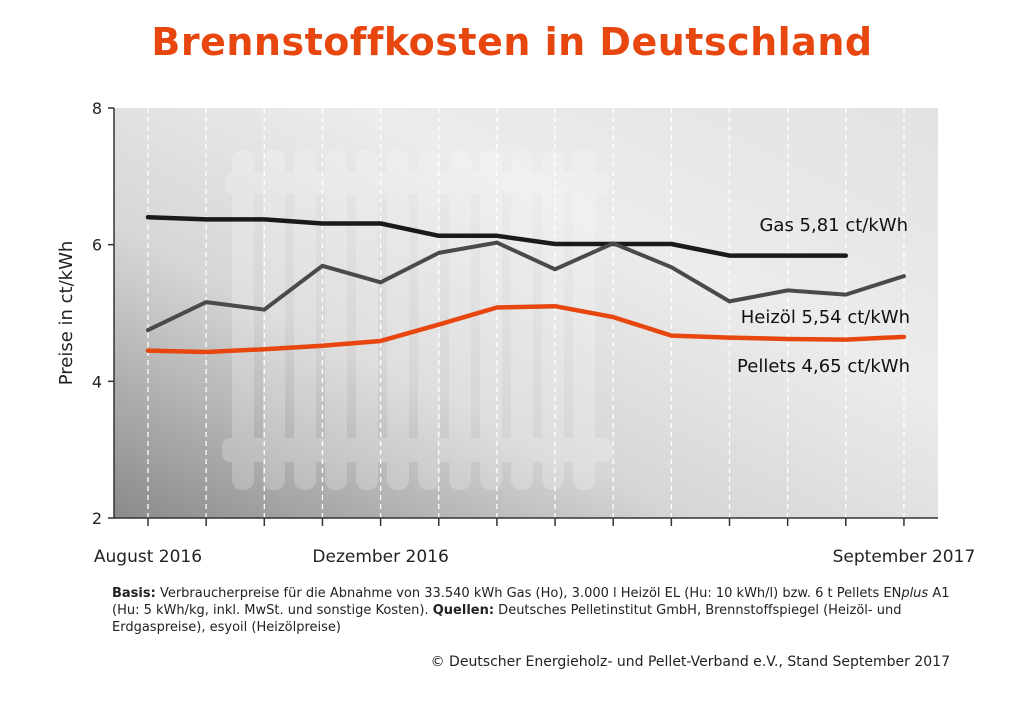 The height and width of the screenshot is (708, 1024). I want to click on series-label-gas: Gas 5,81 ct/kWh, so click(833, 225).